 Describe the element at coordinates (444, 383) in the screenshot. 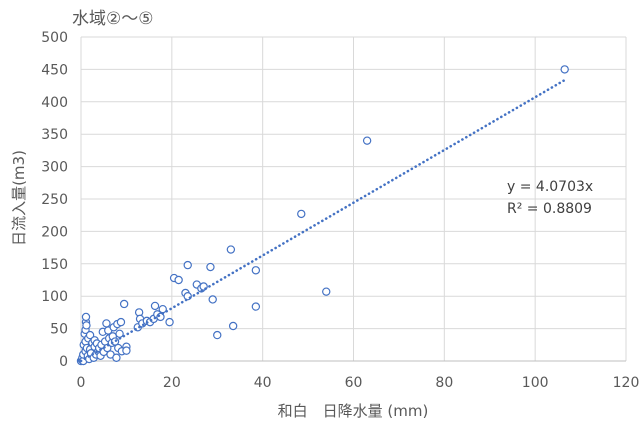

I see `x-tick-label: 80` at that location.